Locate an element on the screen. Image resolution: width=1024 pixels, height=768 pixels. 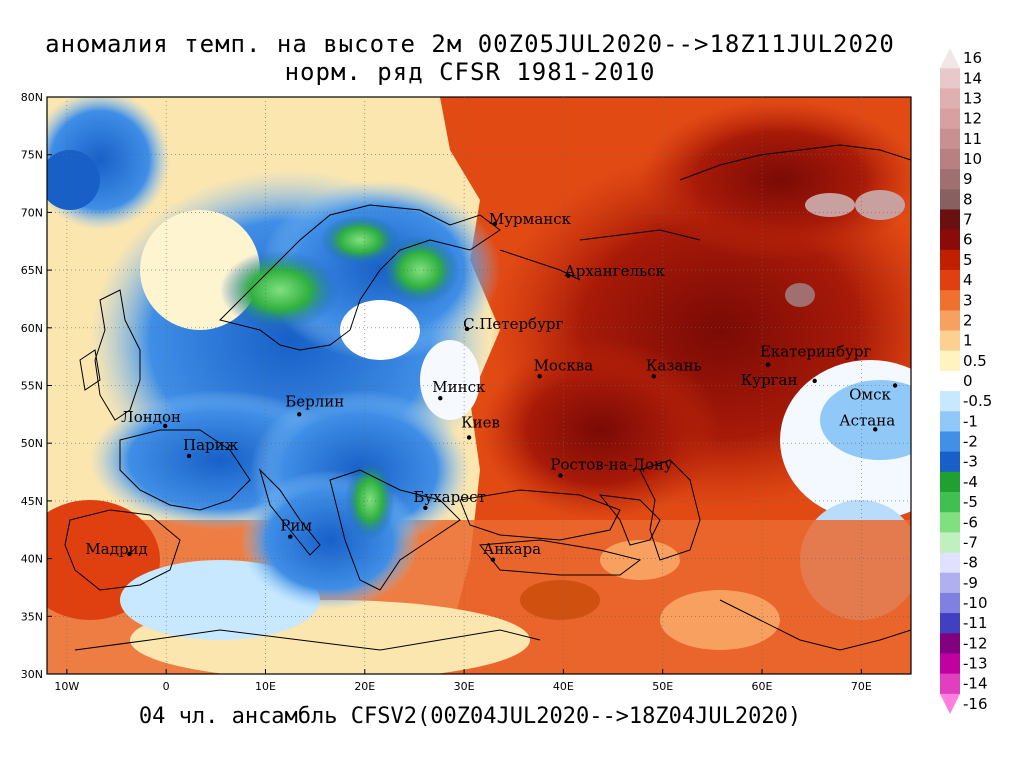
colorbar-boxes is located at coordinates (950, 381).